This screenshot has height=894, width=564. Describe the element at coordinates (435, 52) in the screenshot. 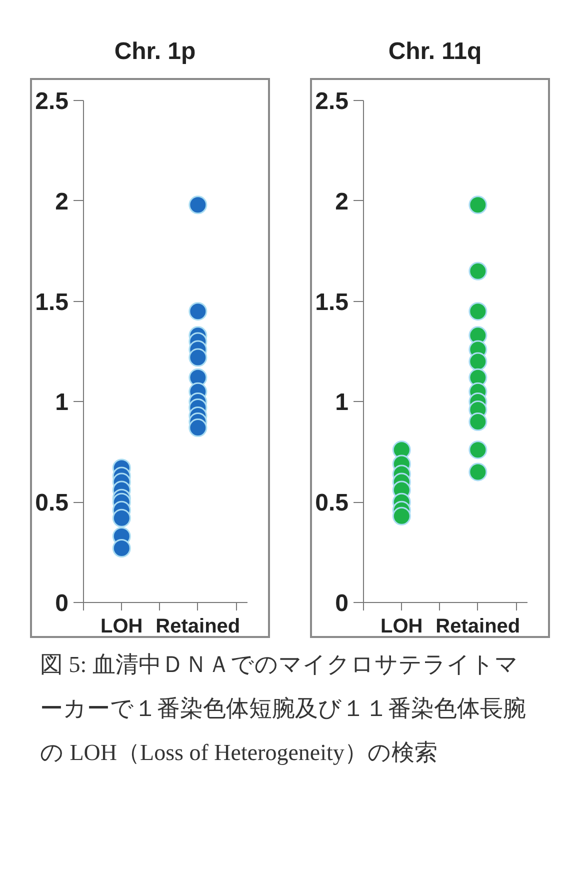

I see `chart-title: Chr. 11q` at that location.